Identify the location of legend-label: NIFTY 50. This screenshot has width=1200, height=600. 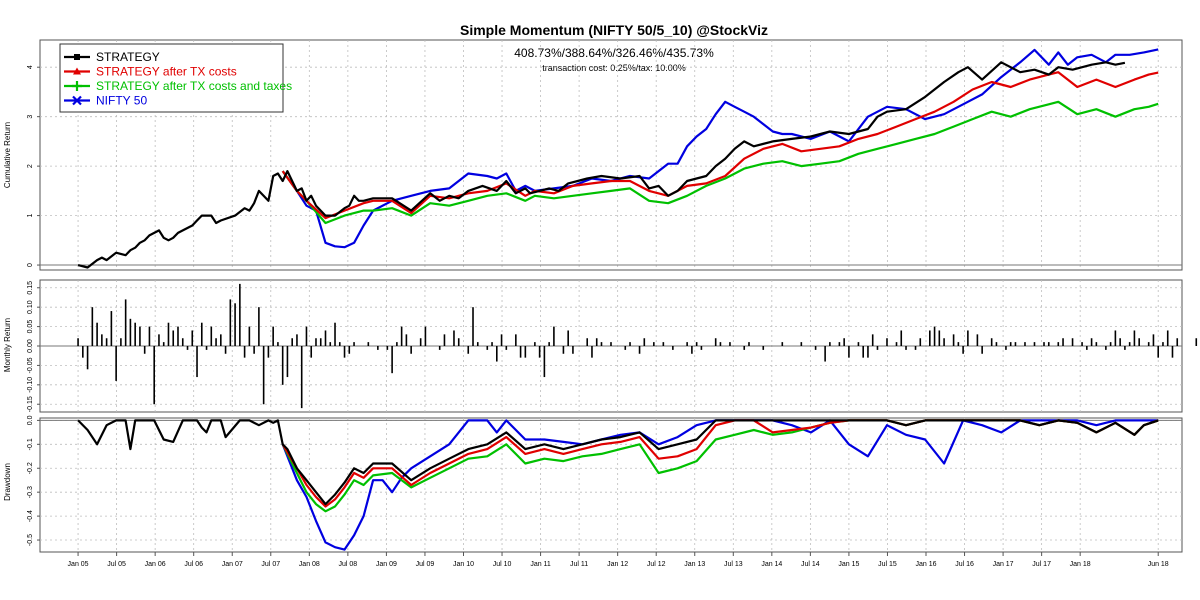
(121, 101).